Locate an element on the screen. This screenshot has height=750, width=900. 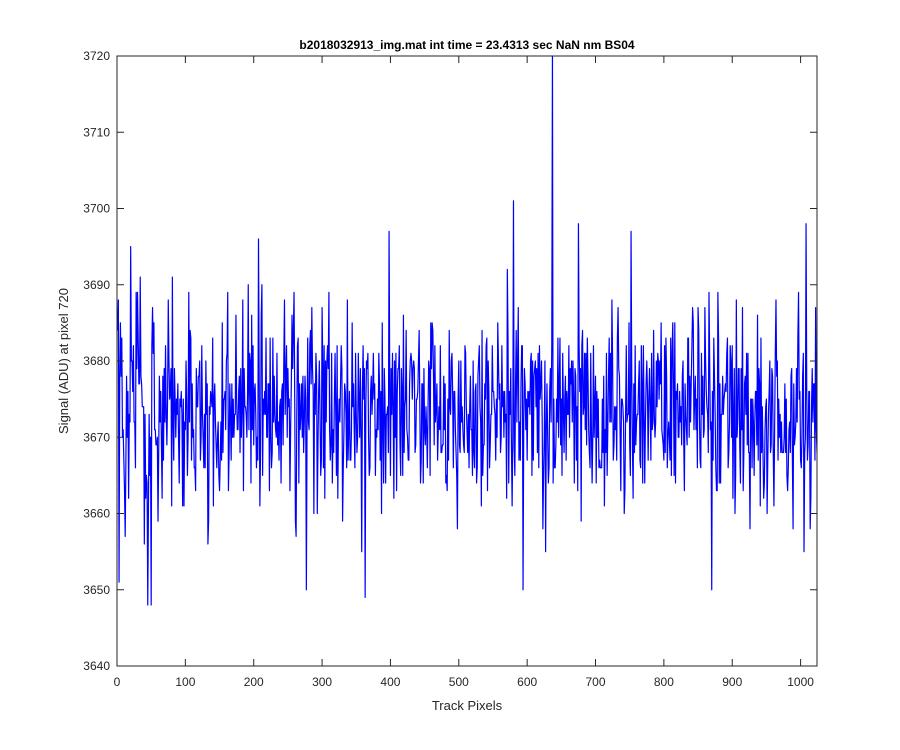
x-tick-label: 0 is located at coordinates (117, 682).